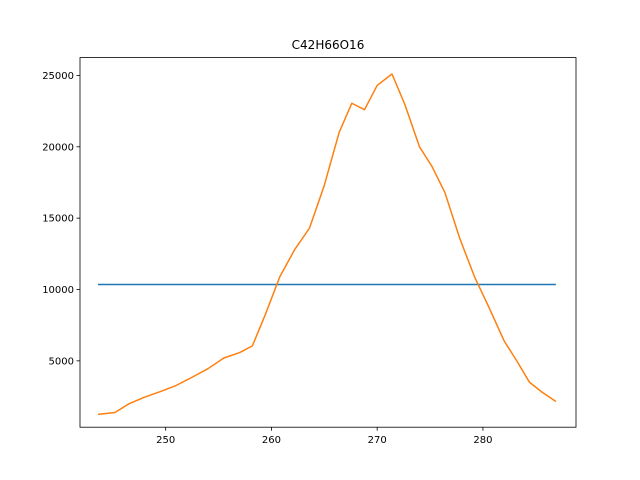  What do you see at coordinates (271, 440) in the screenshot?
I see `x-tick-label: 260` at bounding box center [271, 440].